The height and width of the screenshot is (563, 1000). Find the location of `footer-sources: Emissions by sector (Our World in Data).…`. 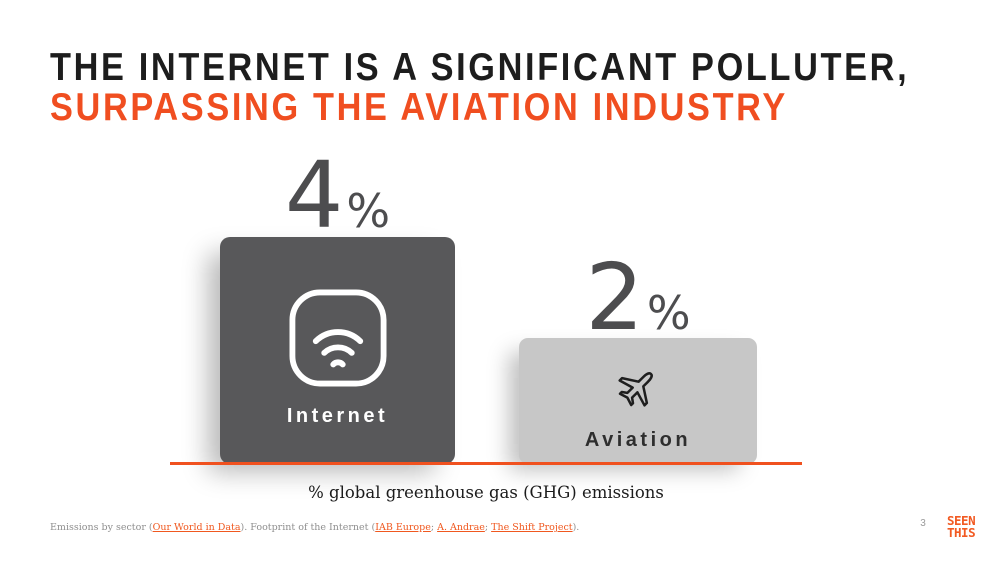

footer-sources: Emissions by sector (Our World in Data).… is located at coordinates (314, 527).